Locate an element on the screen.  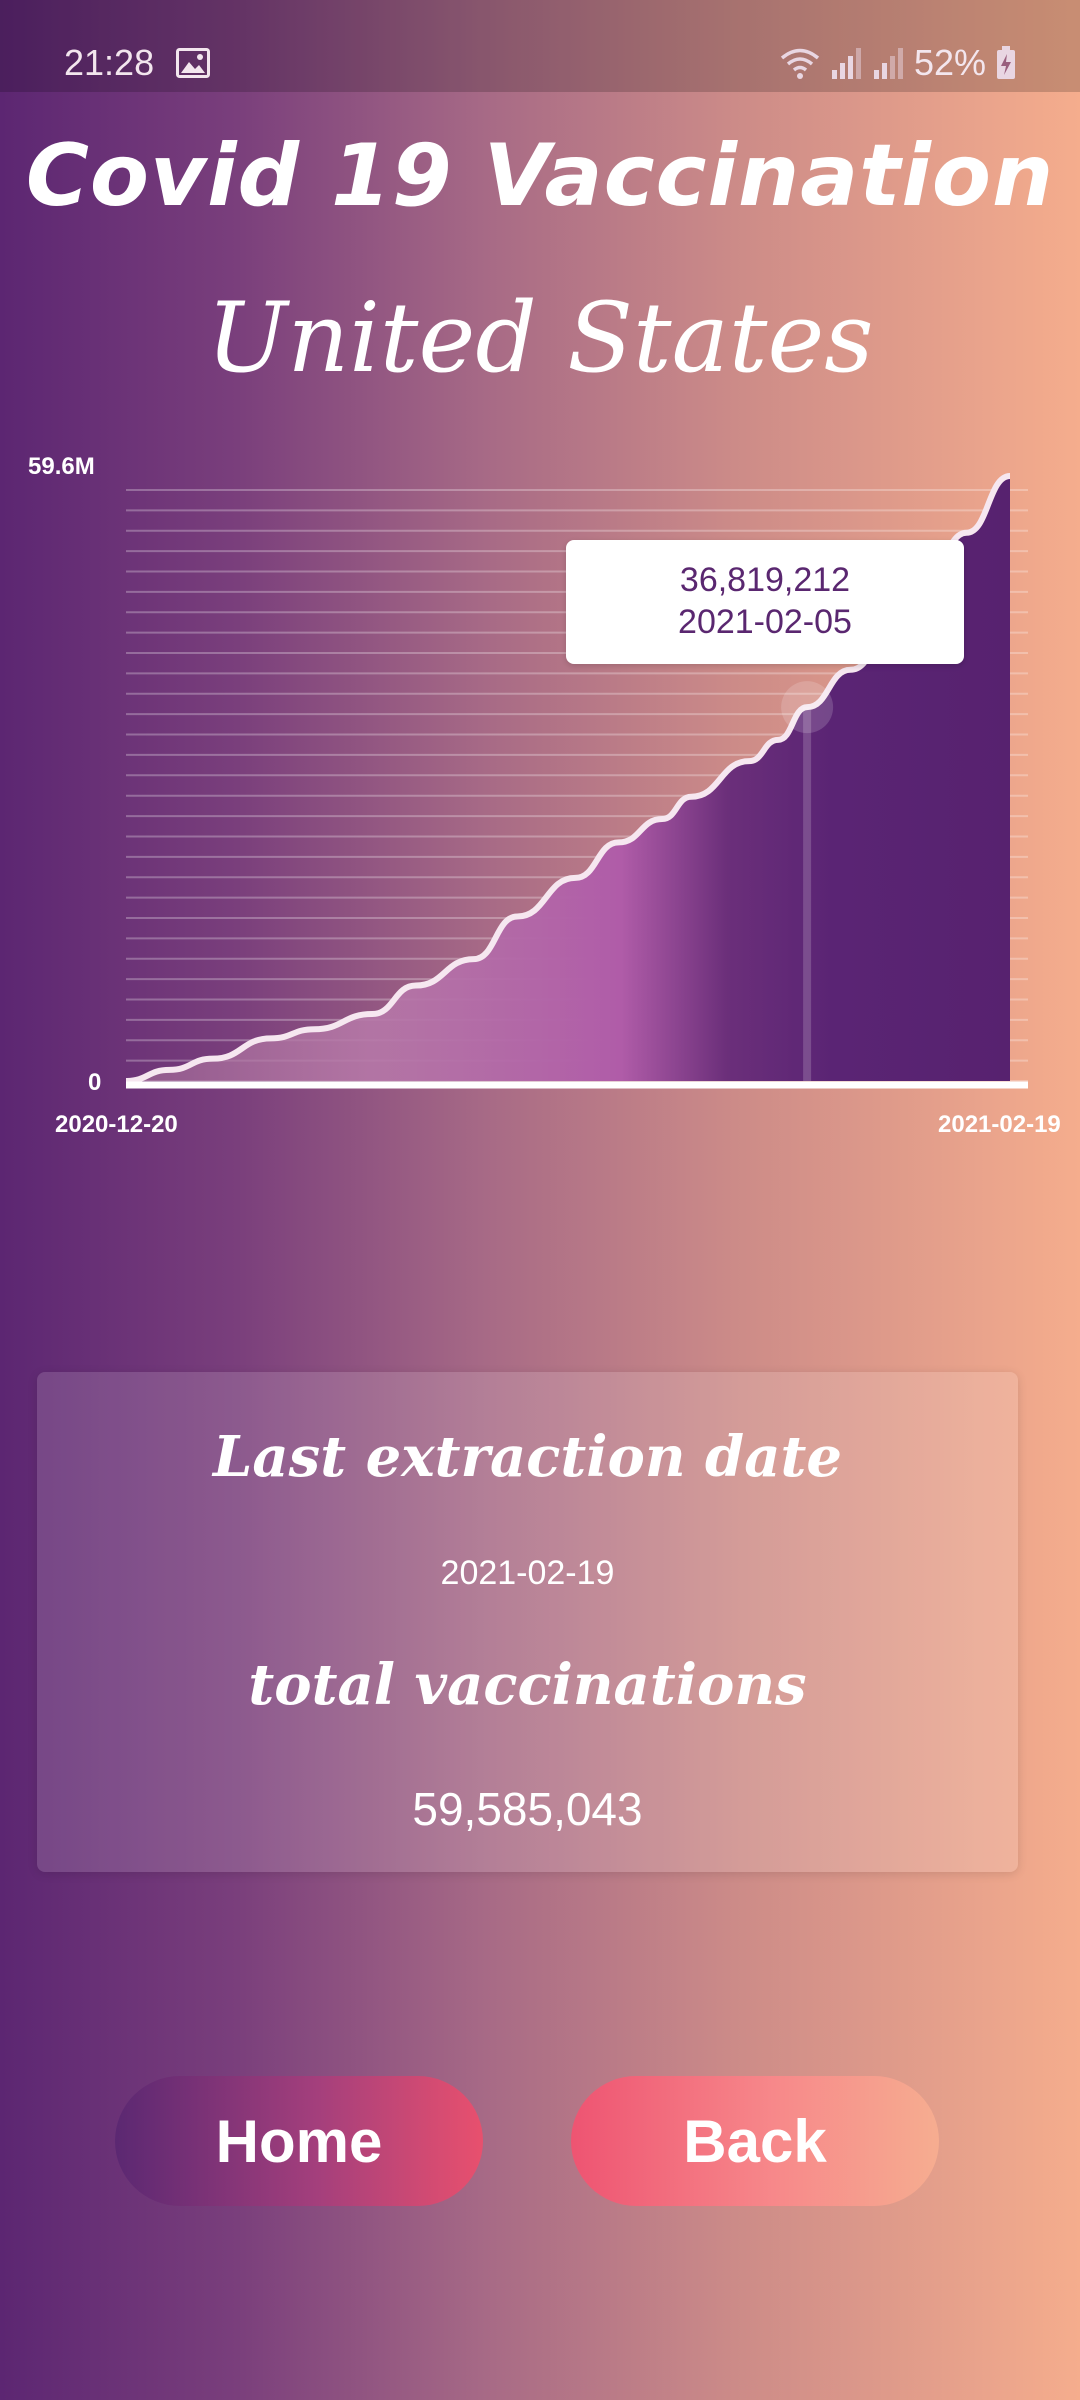
back-button: Back is located at coordinates (755, 2141).